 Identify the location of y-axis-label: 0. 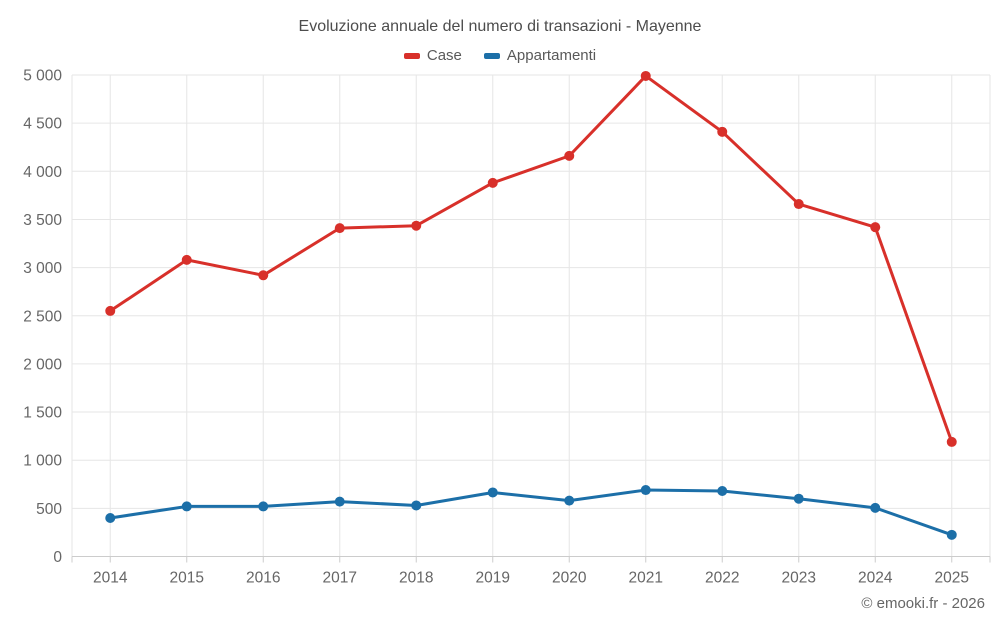
(57, 557).